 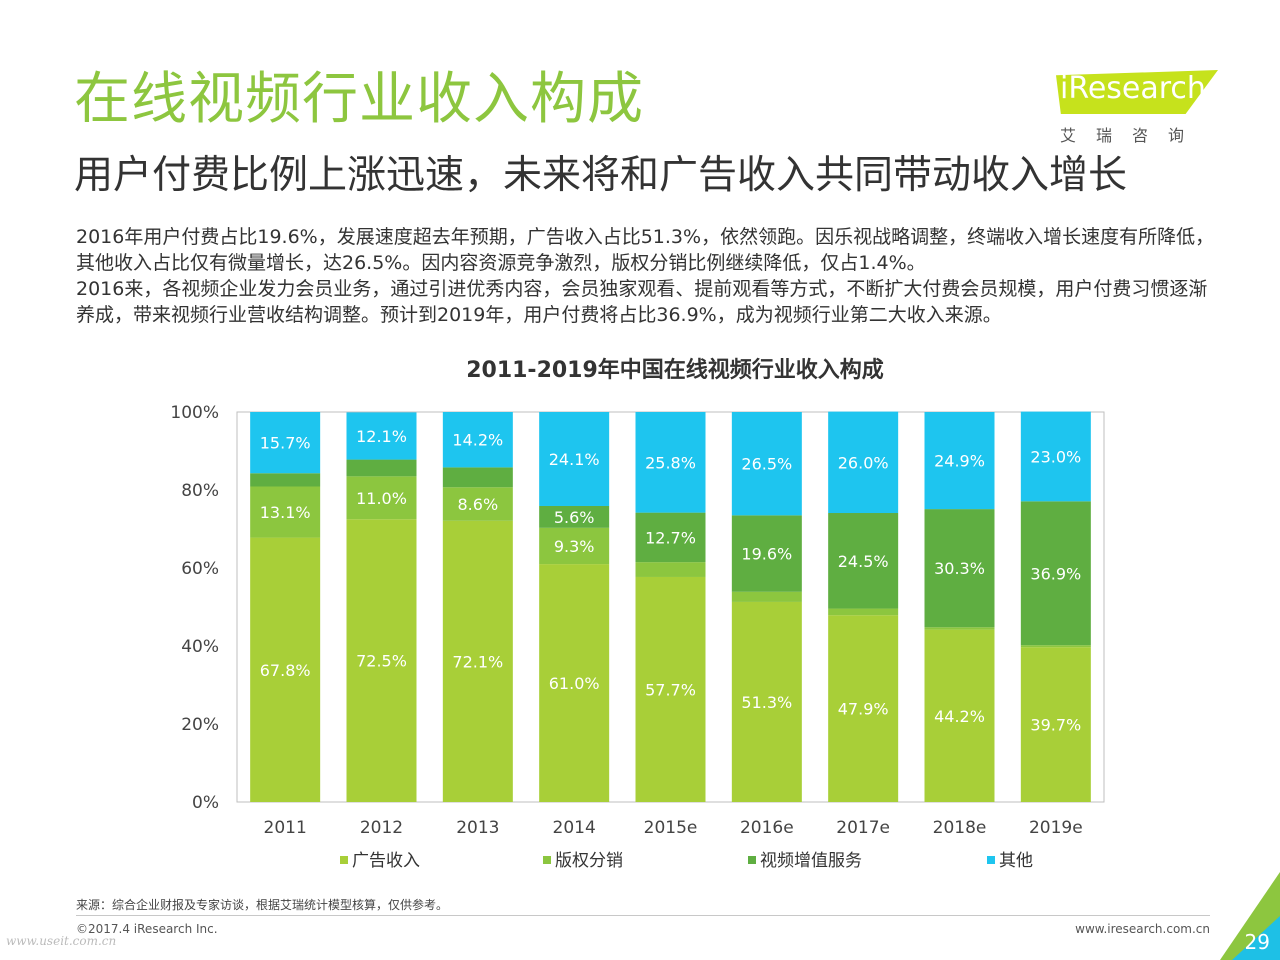 I want to click on data-label: 23.0%, so click(x=1055, y=456).